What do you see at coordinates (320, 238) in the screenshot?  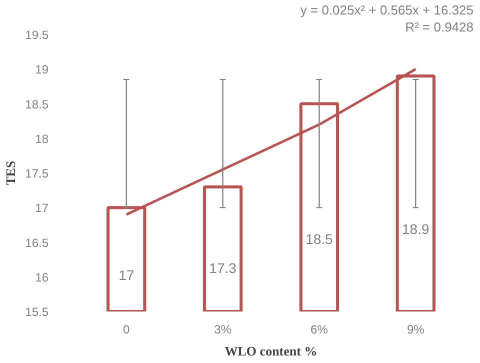 I see `data-label: 18.5` at bounding box center [320, 238].